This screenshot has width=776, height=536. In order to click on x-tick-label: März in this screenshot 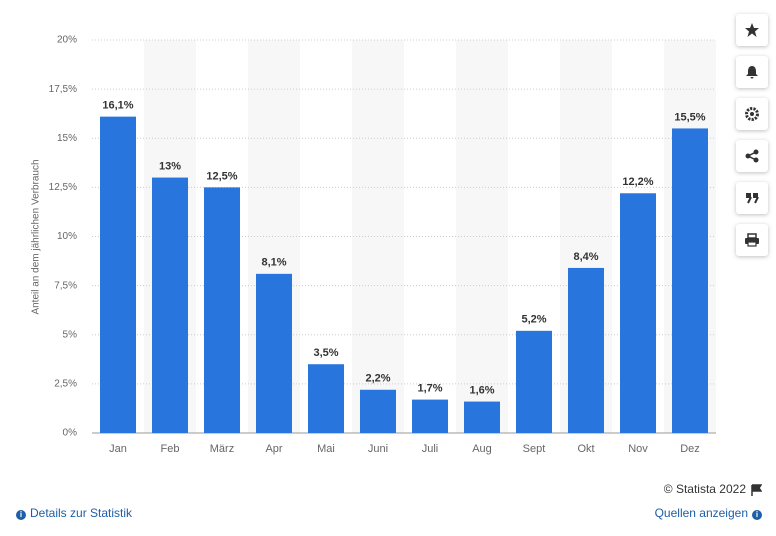, I will do `click(222, 449)`.